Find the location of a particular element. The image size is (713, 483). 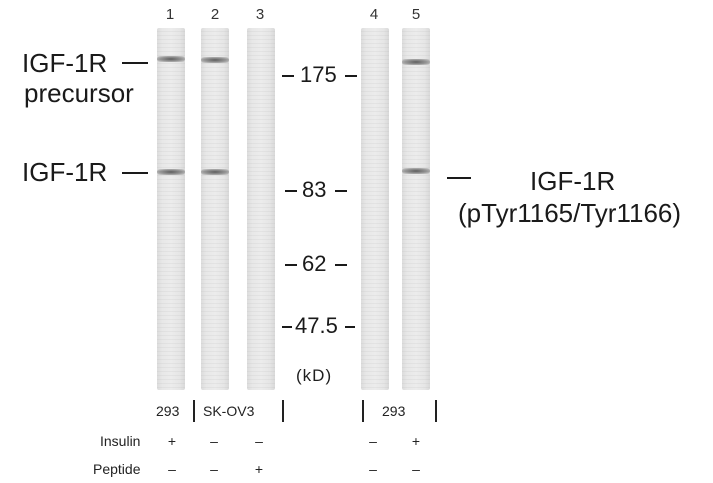

label-igf1r-precursor-line1: IGF-1R is located at coordinates (65, 63).